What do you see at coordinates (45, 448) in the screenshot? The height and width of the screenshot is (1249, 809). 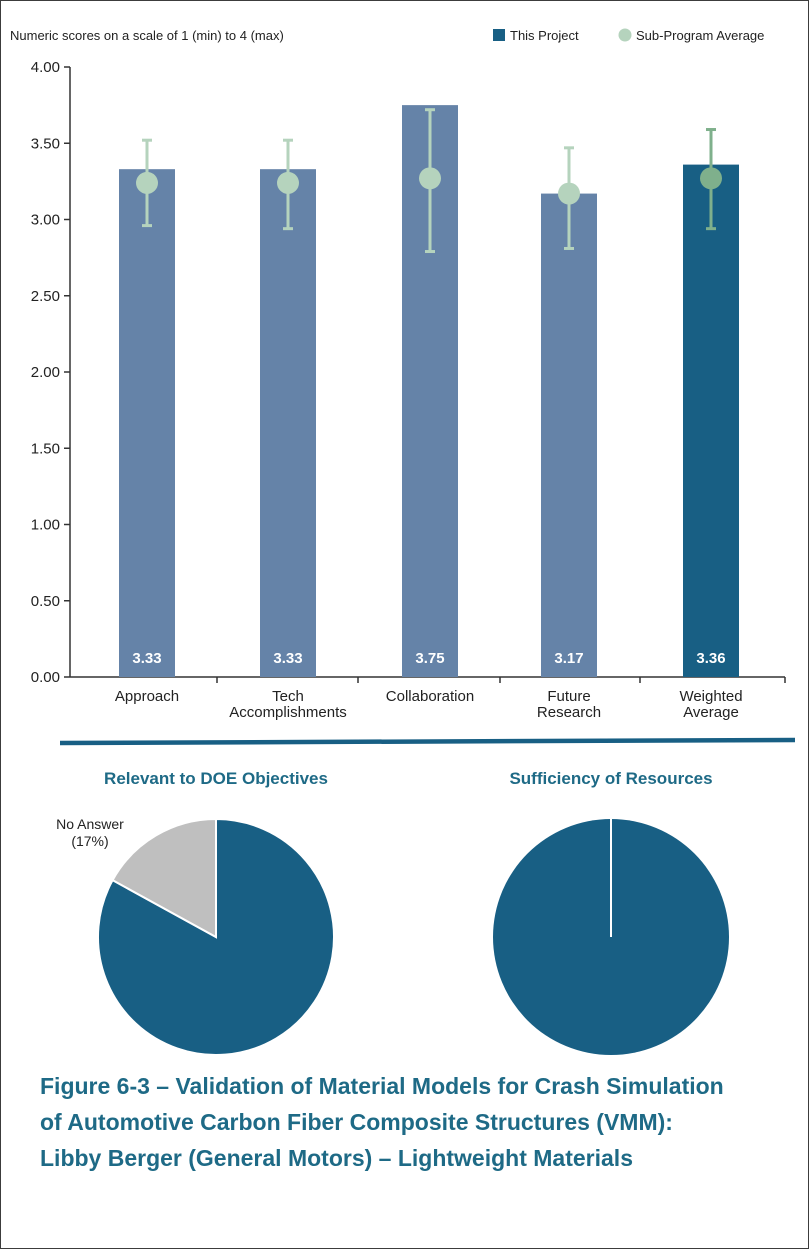 I see `y-tick-label: 1.50` at bounding box center [45, 448].